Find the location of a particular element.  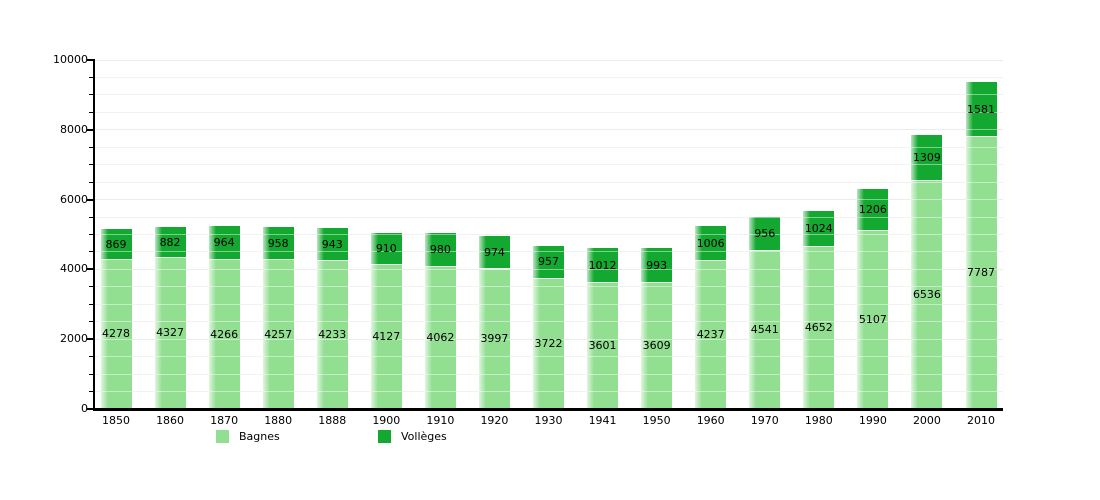

x-tick-label-1880: 1880 is located at coordinates (278, 420).